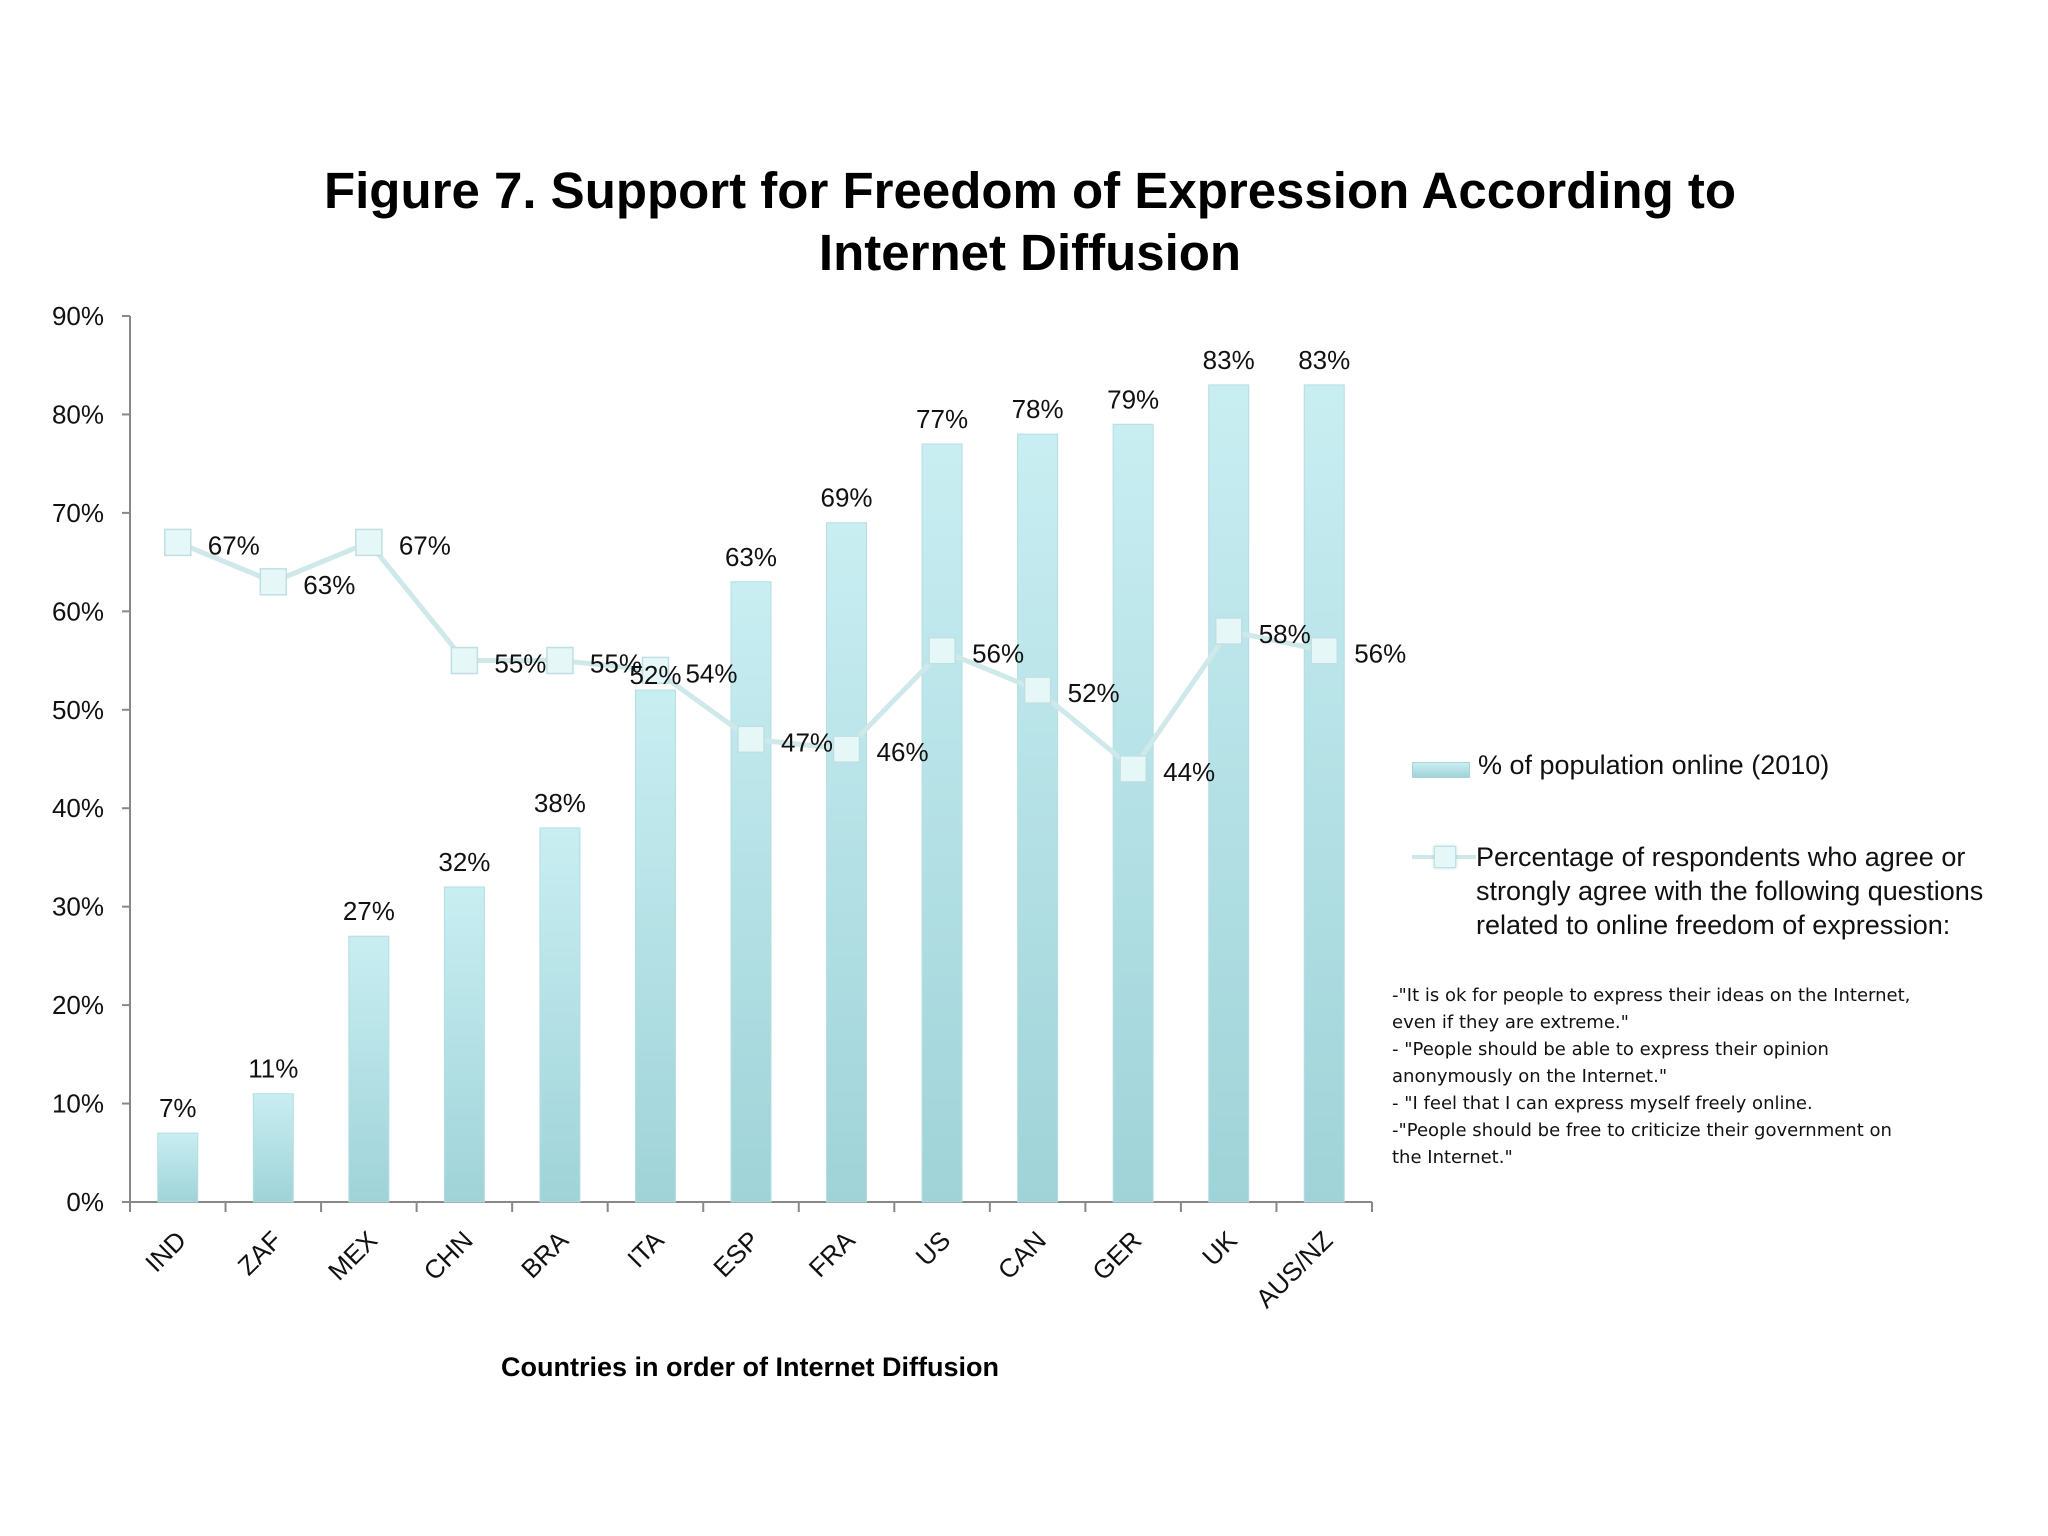  What do you see at coordinates (933, 1248) in the screenshot?
I see `x-tick-label: US` at bounding box center [933, 1248].